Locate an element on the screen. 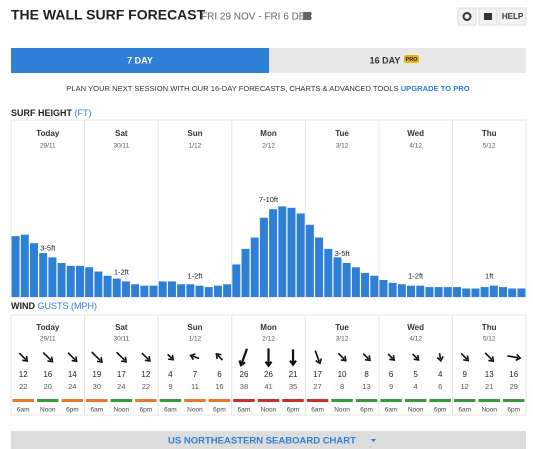 This screenshot has height=449, width=533. wind-unit: GUSTS (MPH) is located at coordinates (68, 306).